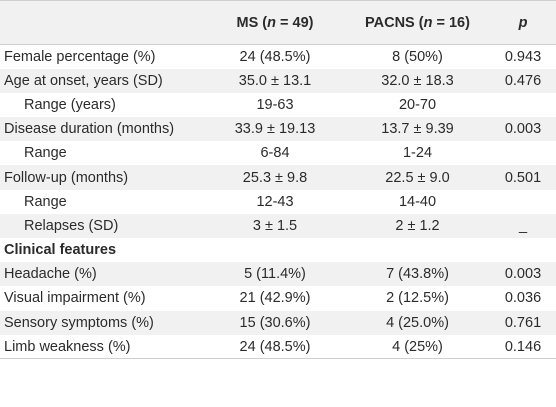 The image size is (556, 407). What do you see at coordinates (275, 298) in the screenshot?
I see `ms-value: 21 (42.9%)` at bounding box center [275, 298].